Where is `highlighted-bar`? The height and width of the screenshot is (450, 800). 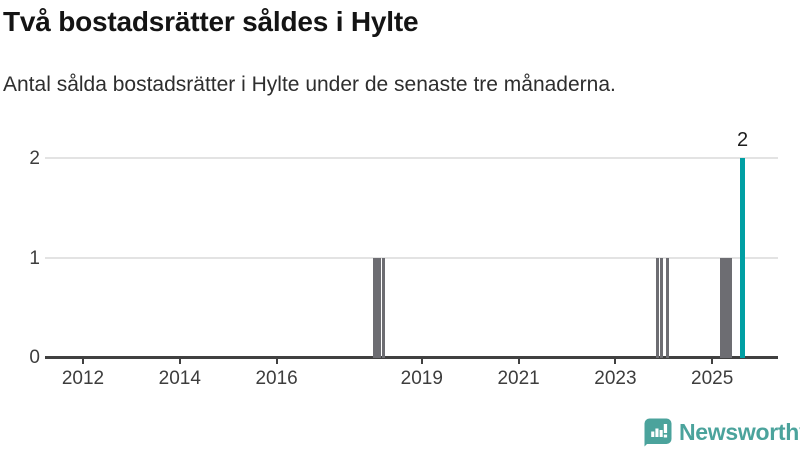 highlighted-bar is located at coordinates (742, 258).